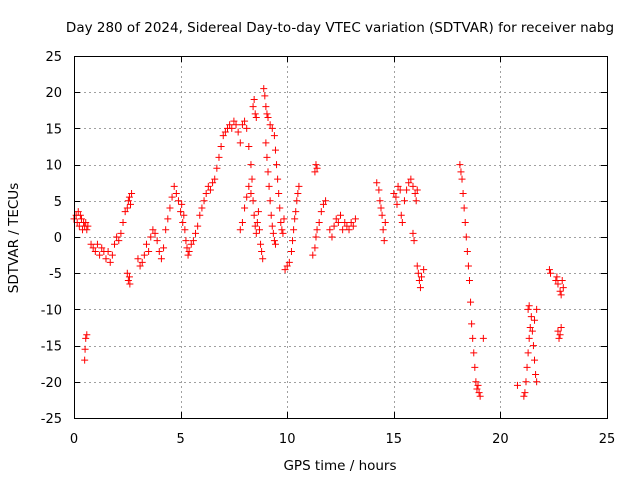  Describe the element at coordinates (53, 166) in the screenshot. I see `y-tick-label: 10` at that location.